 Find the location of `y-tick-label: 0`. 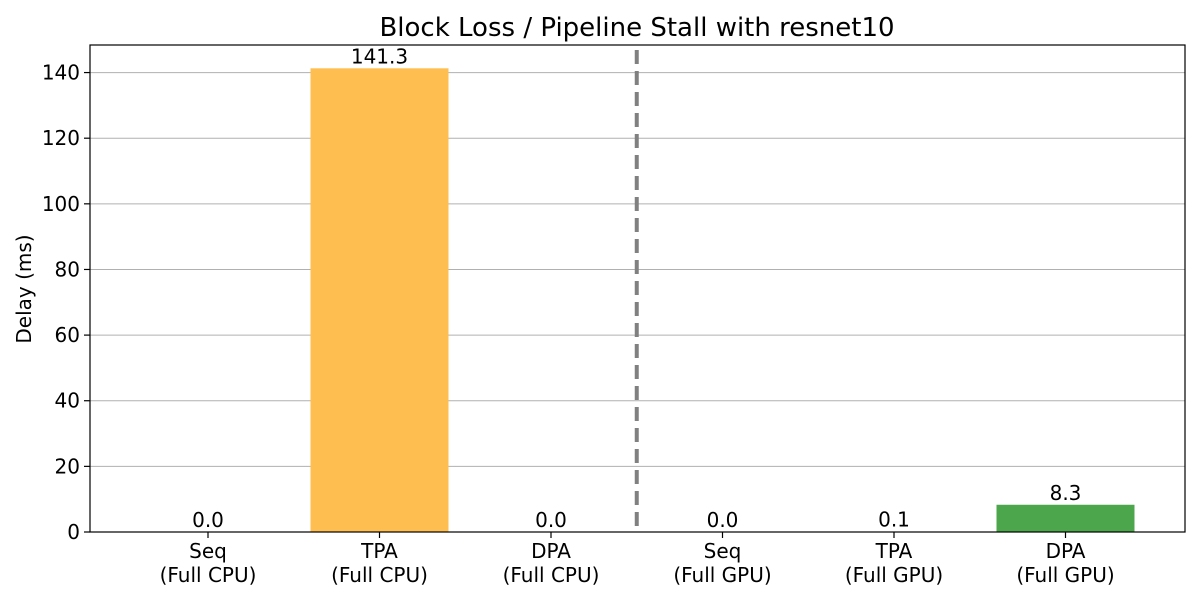

y-tick-label: 0 is located at coordinates (73, 532).